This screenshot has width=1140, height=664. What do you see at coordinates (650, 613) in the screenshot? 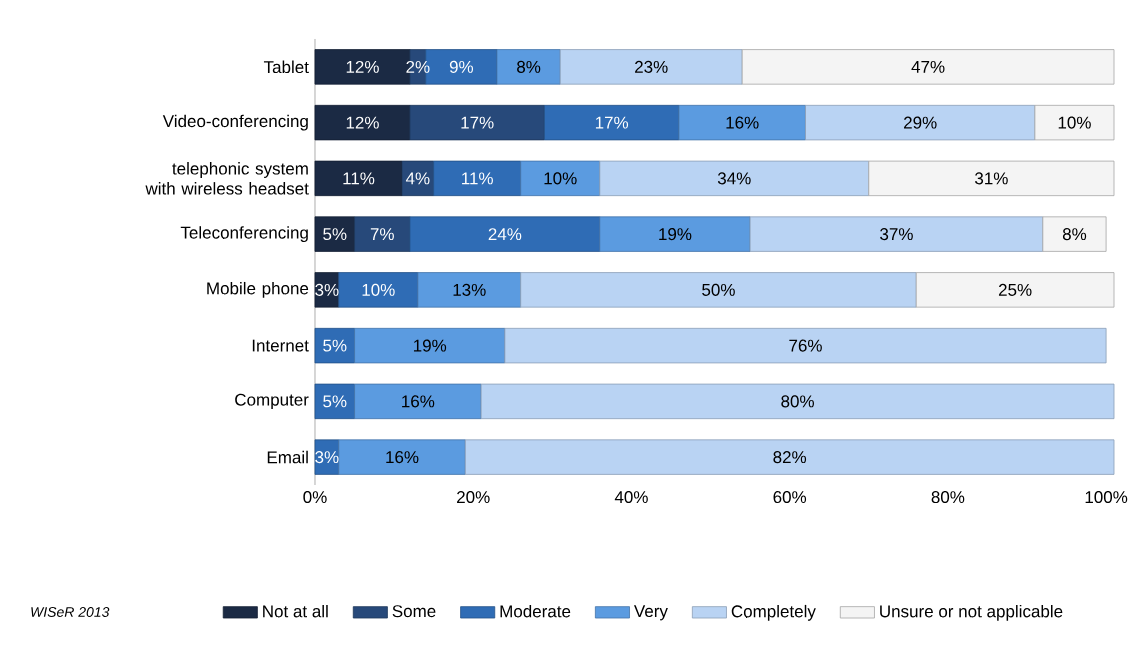
I see `legend-label: Very` at bounding box center [650, 613].